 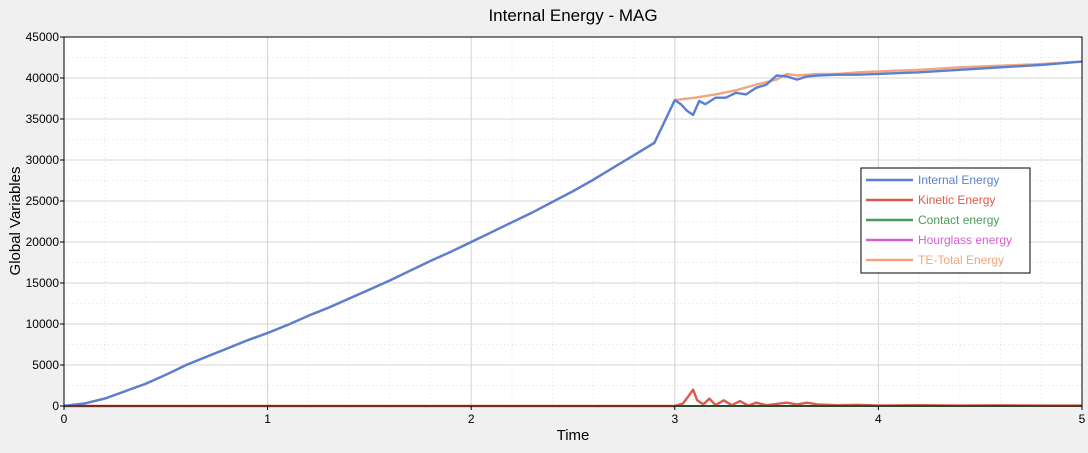 What do you see at coordinates (43, 242) in the screenshot?
I see `y-tick-label: 20000` at bounding box center [43, 242].